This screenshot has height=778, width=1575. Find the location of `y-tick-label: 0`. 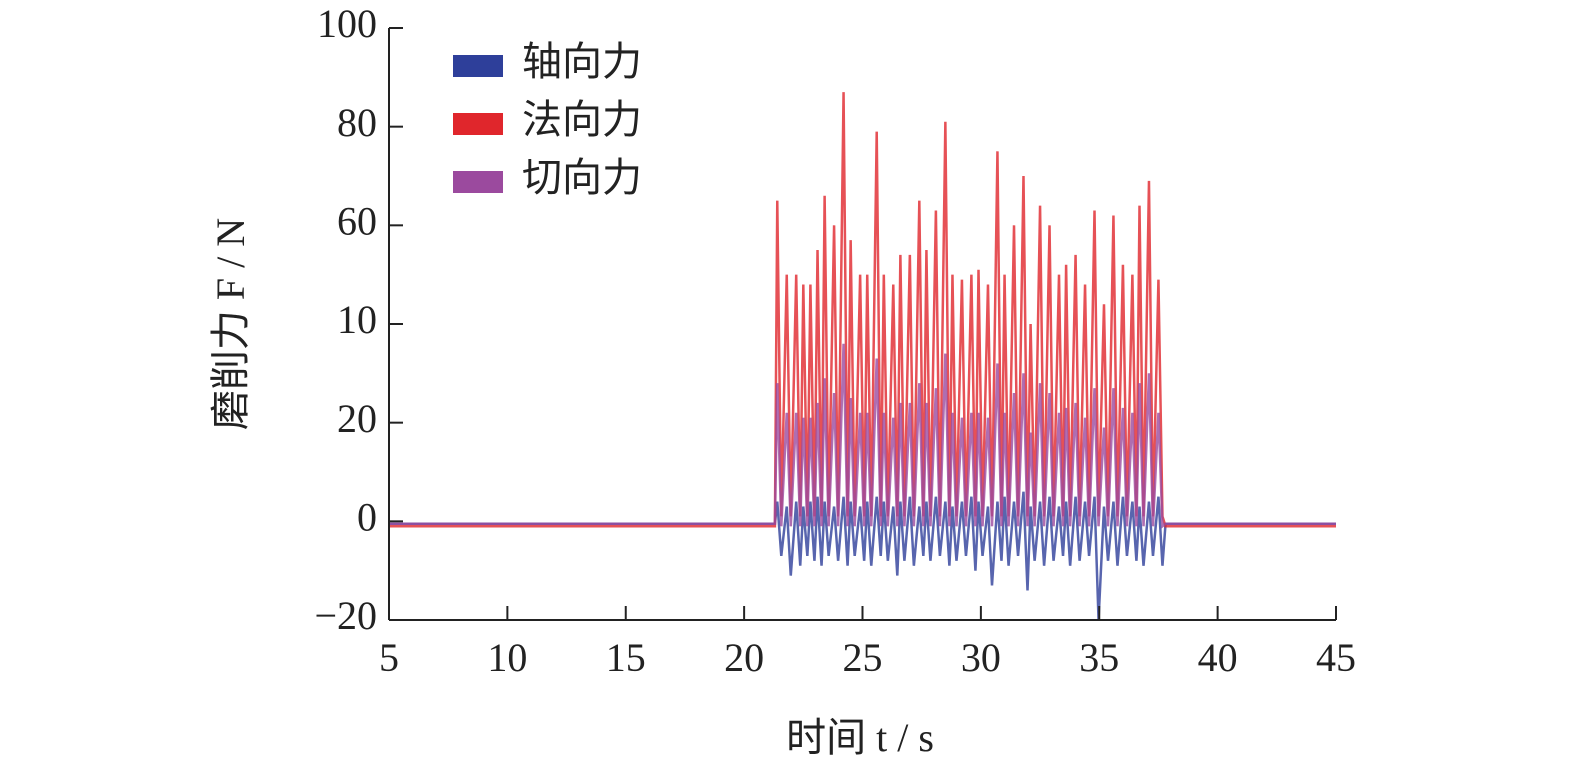

y-tick-label: 0 is located at coordinates (367, 517).